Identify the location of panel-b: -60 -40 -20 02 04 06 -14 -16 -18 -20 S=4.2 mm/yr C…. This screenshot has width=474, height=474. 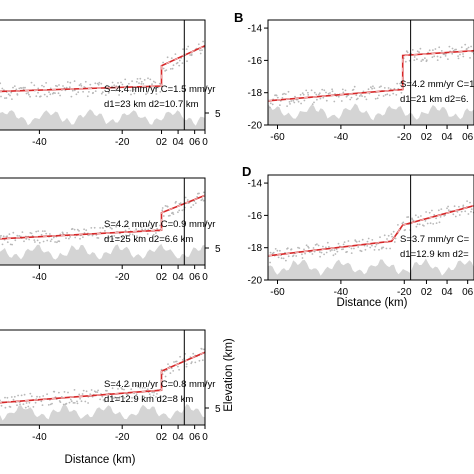
(354, 76).